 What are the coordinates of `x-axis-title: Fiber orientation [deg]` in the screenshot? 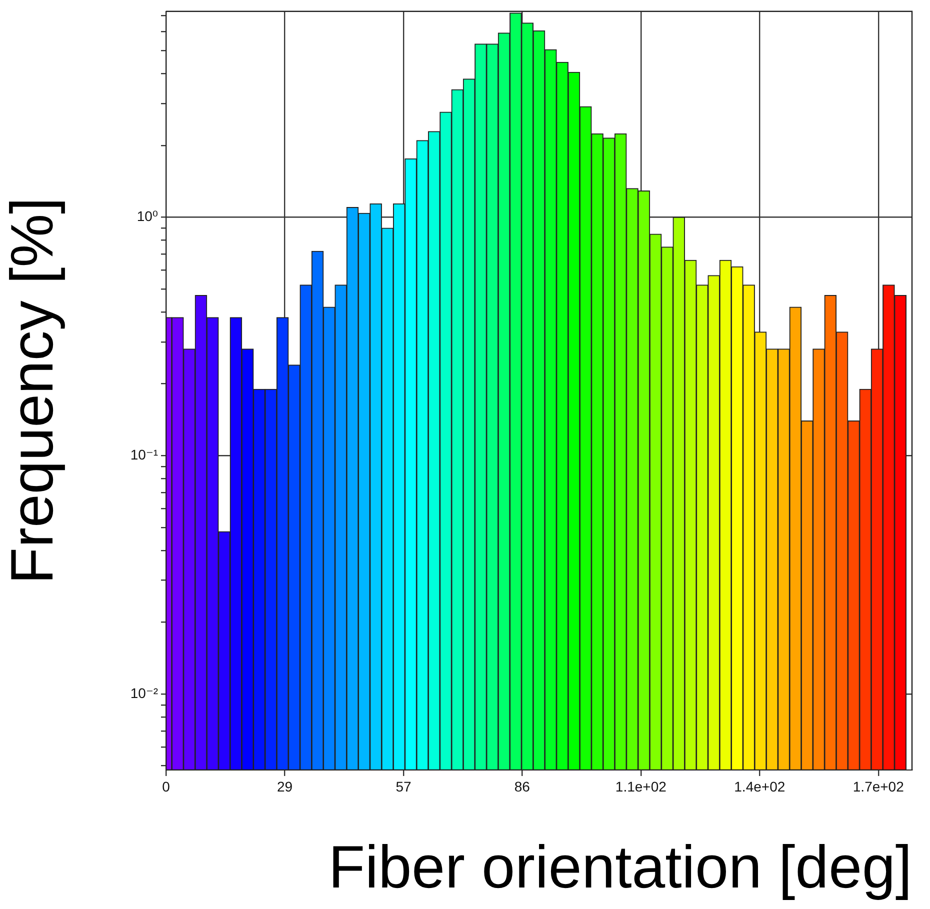 It's located at (620, 867).